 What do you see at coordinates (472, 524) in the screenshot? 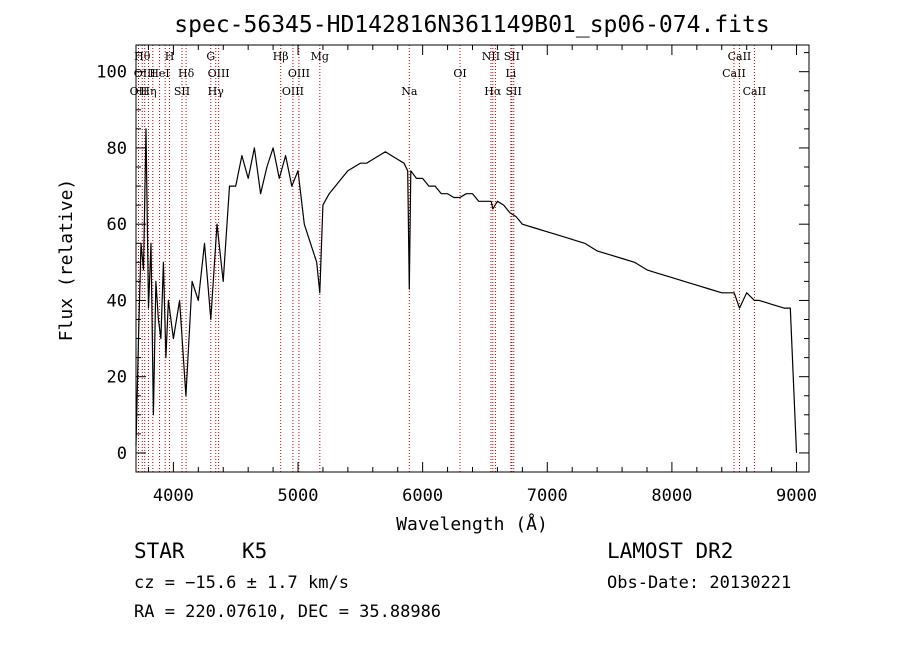
I see `x-axis-label: Wavelength (Å)` at bounding box center [472, 524].